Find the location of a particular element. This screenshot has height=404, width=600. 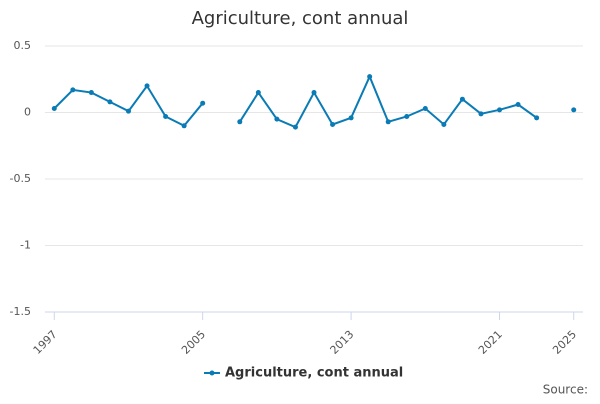

y-tick-label: -0.5 is located at coordinates (20, 178).